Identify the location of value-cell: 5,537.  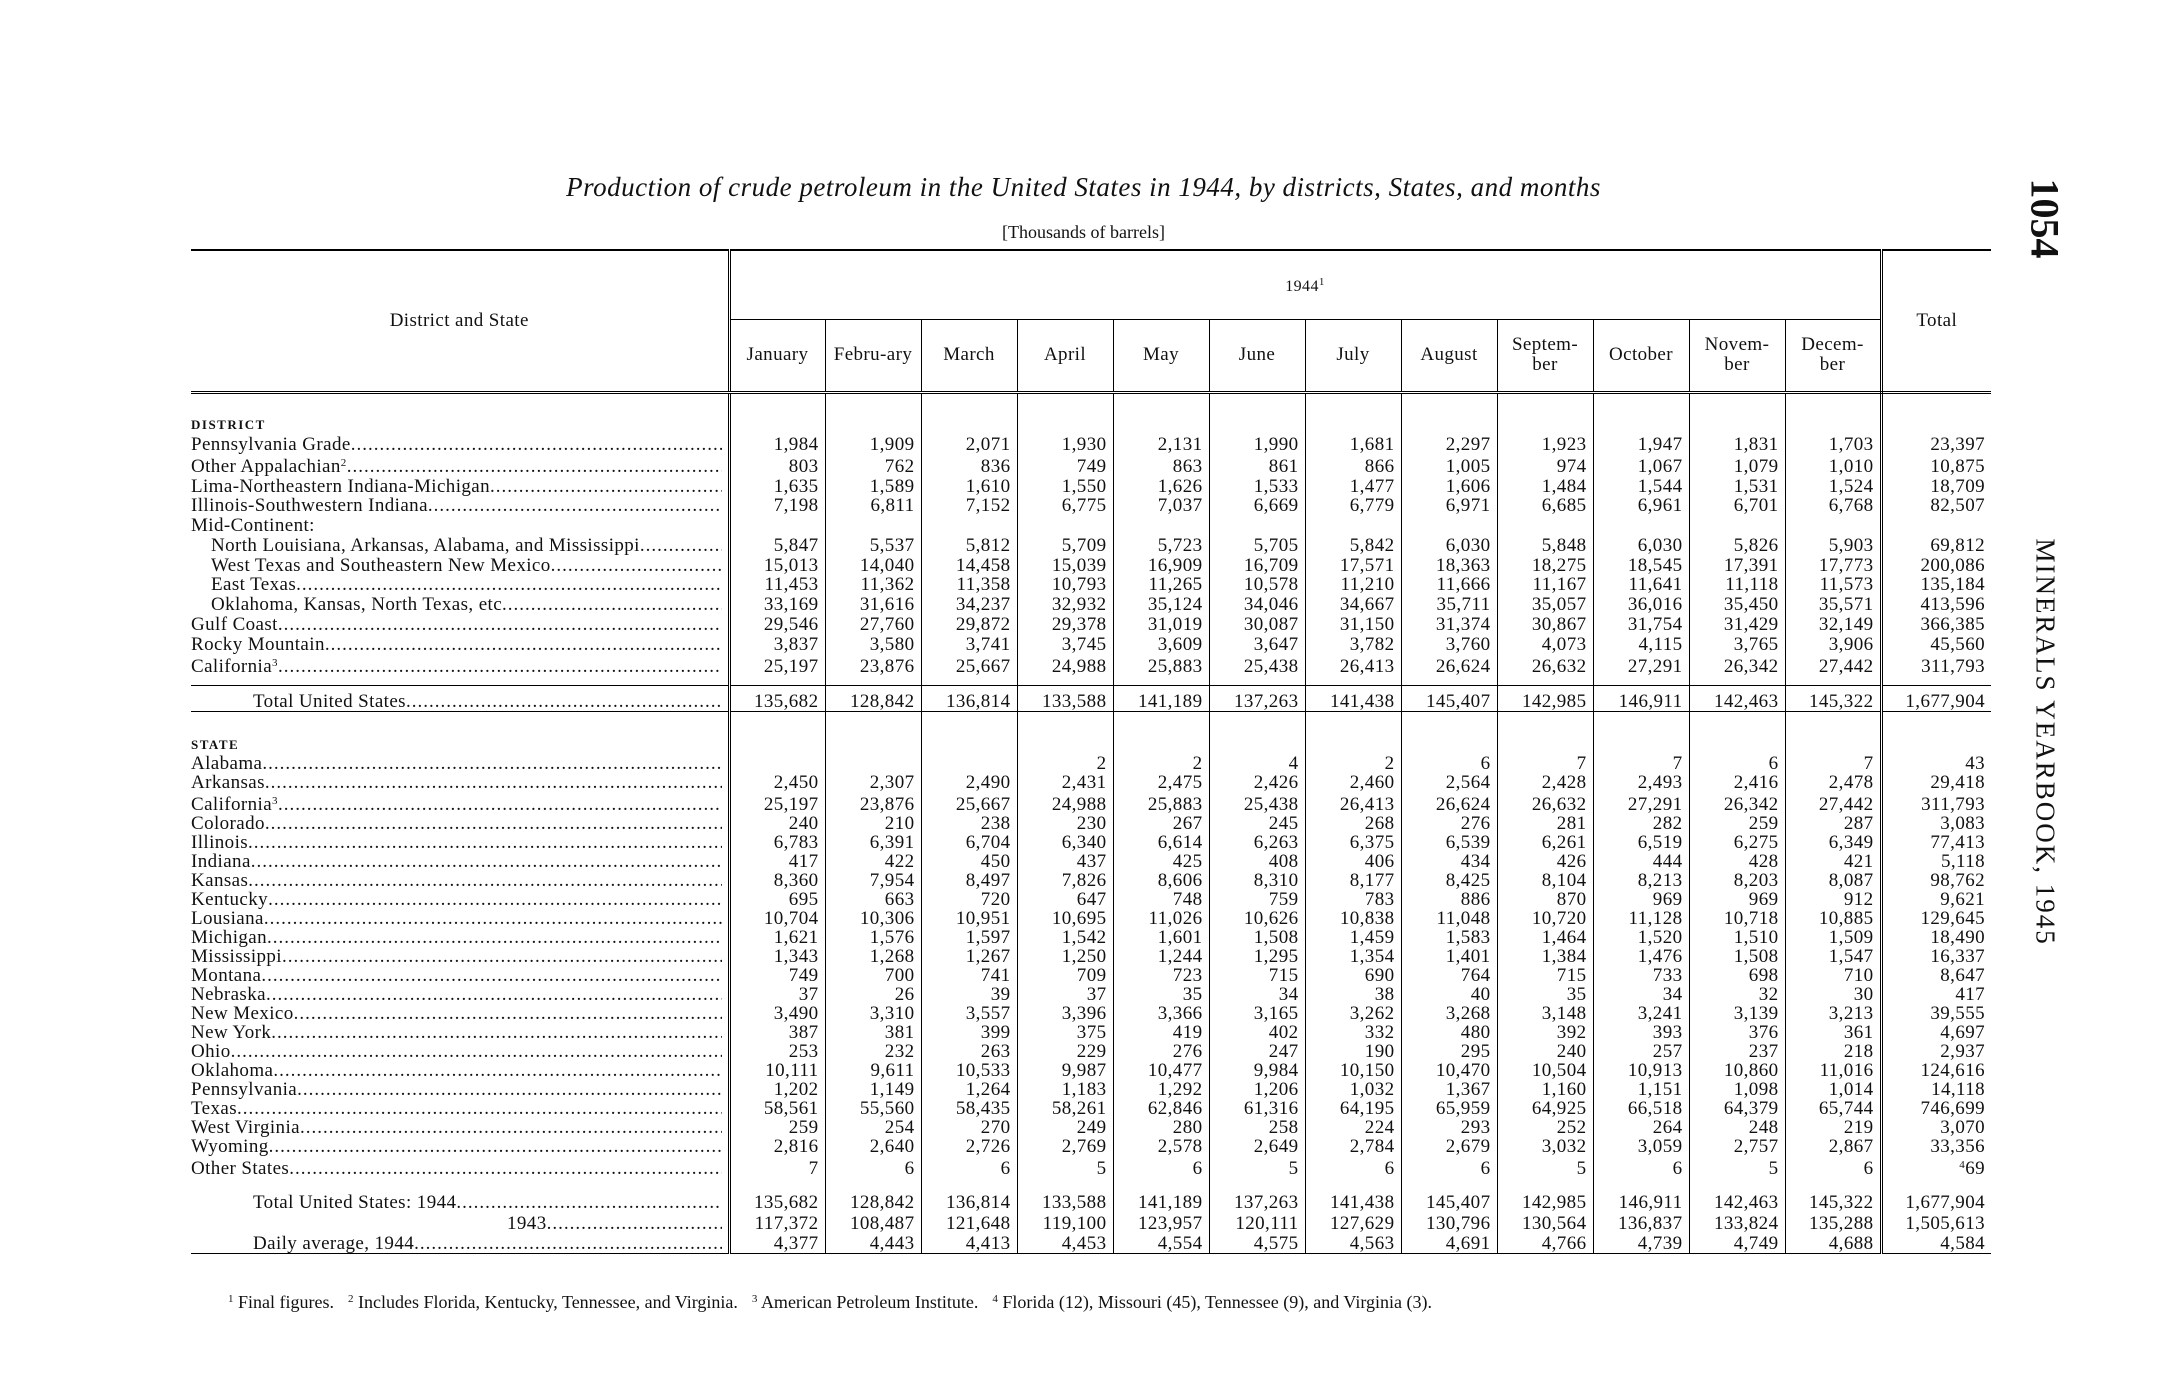
(872, 545).